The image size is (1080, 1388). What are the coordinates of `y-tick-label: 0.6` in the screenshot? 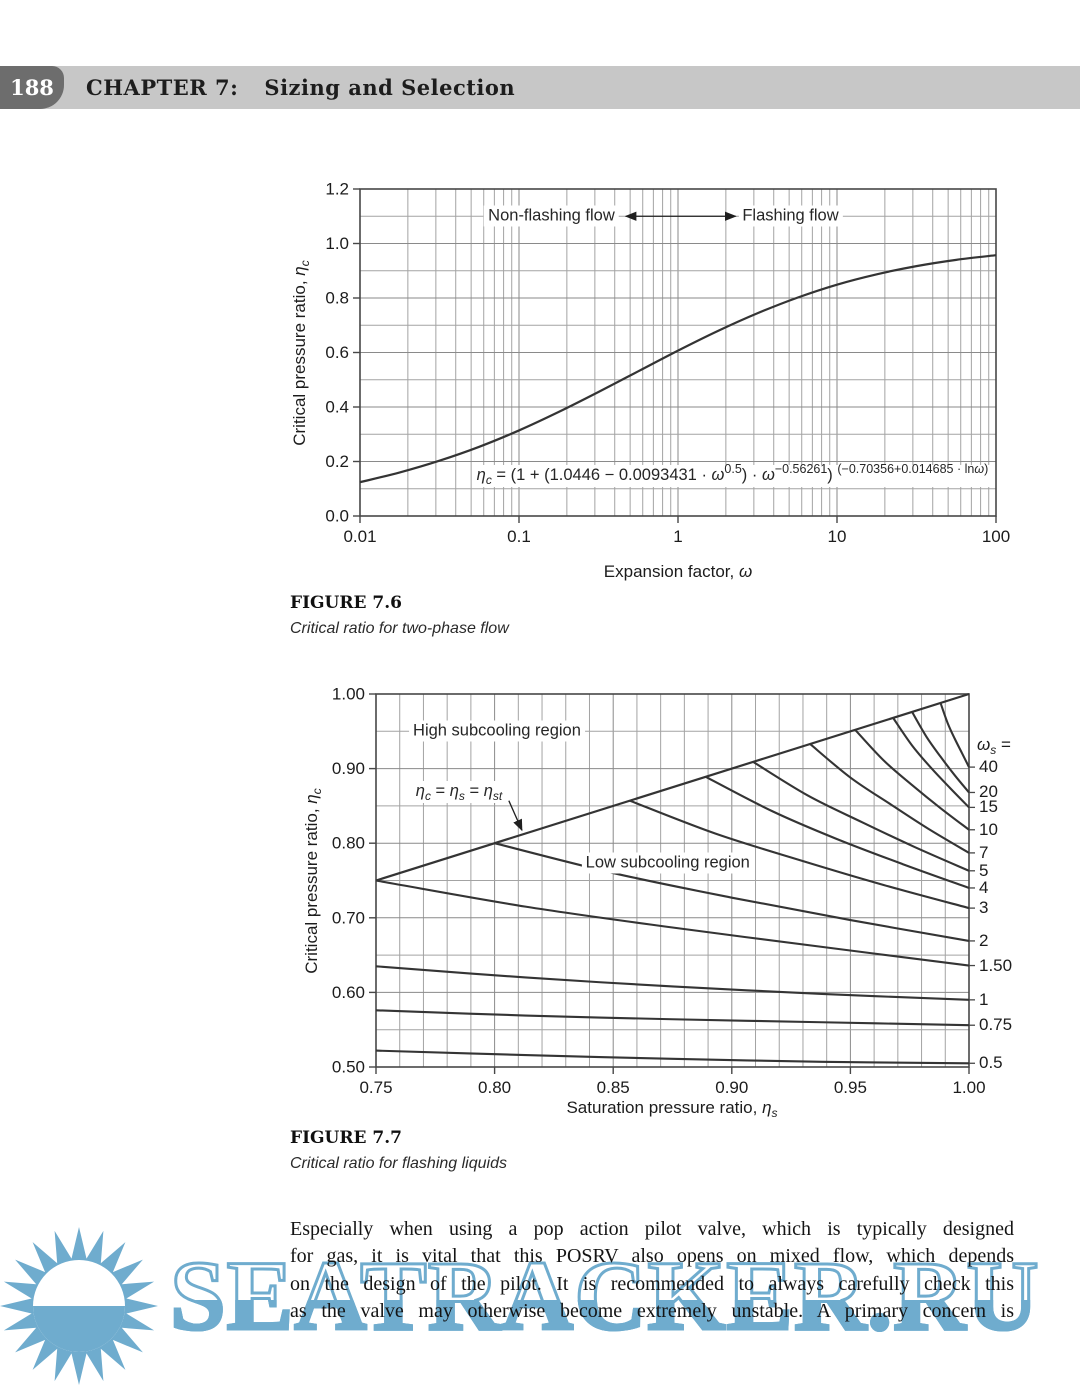 It's located at (337, 352).